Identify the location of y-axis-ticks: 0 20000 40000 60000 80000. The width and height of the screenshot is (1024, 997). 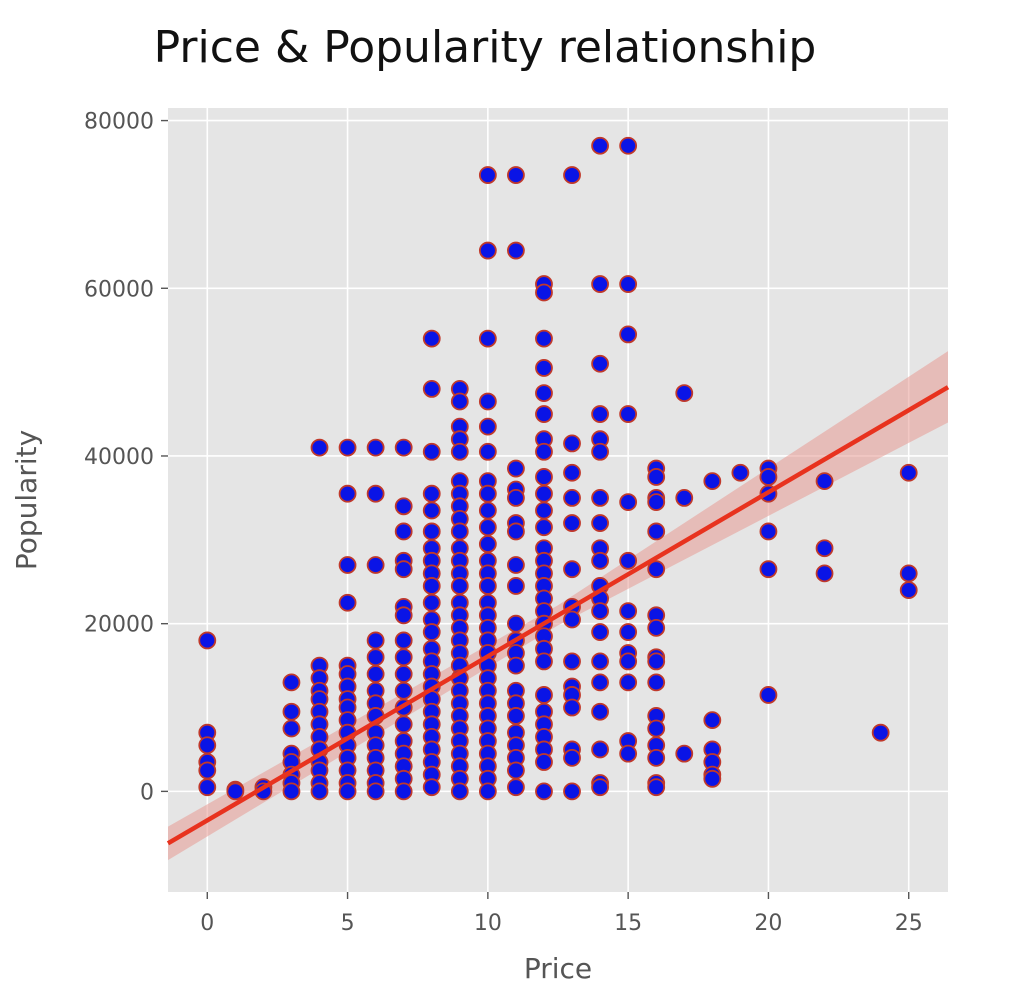
(126, 457).